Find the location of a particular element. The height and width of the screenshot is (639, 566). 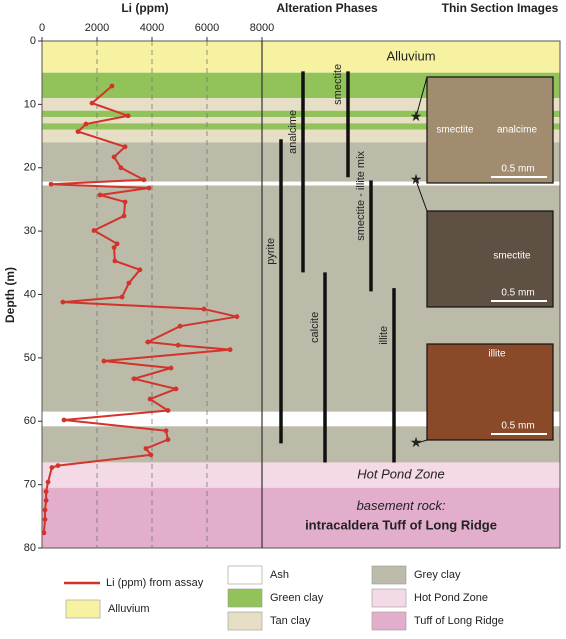

y-tick-label: 80 is located at coordinates (30, 548).